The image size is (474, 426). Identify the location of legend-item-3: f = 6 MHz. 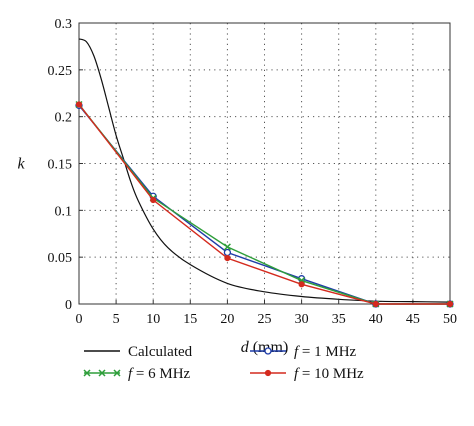
(137, 374).